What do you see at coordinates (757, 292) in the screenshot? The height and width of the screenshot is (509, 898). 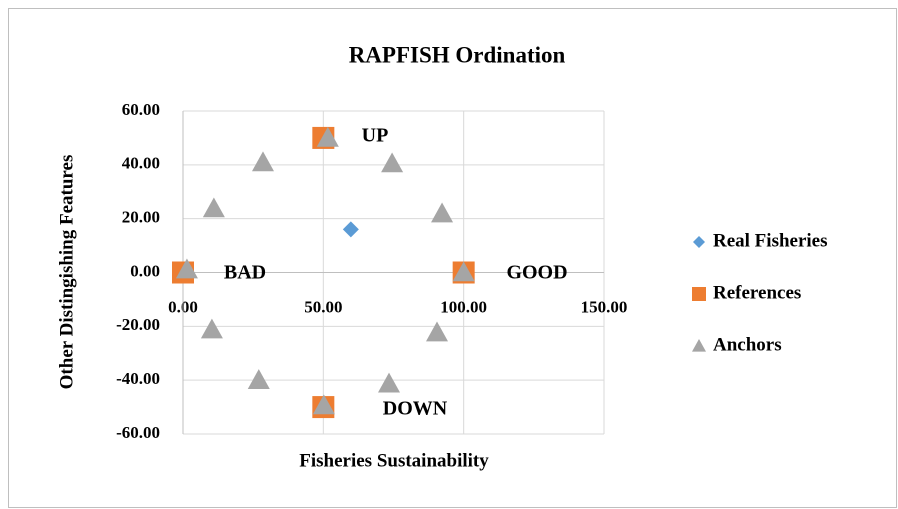 I see `legend-label: References` at bounding box center [757, 292].